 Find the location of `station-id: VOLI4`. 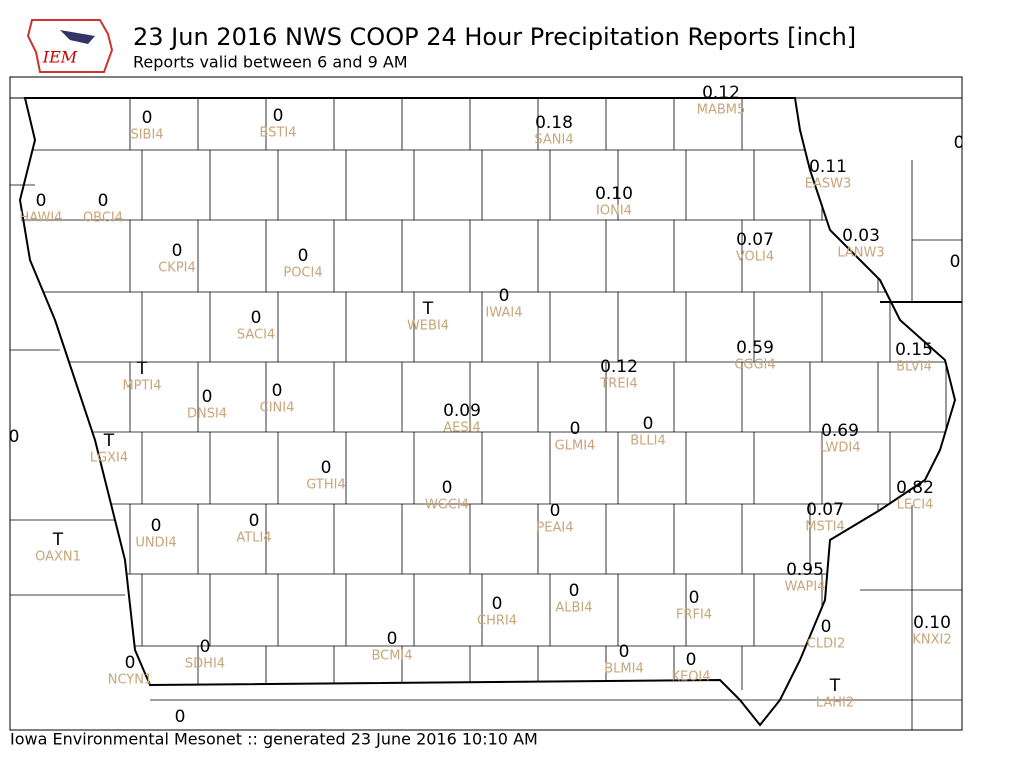

station-id: VOLI4 is located at coordinates (755, 257).